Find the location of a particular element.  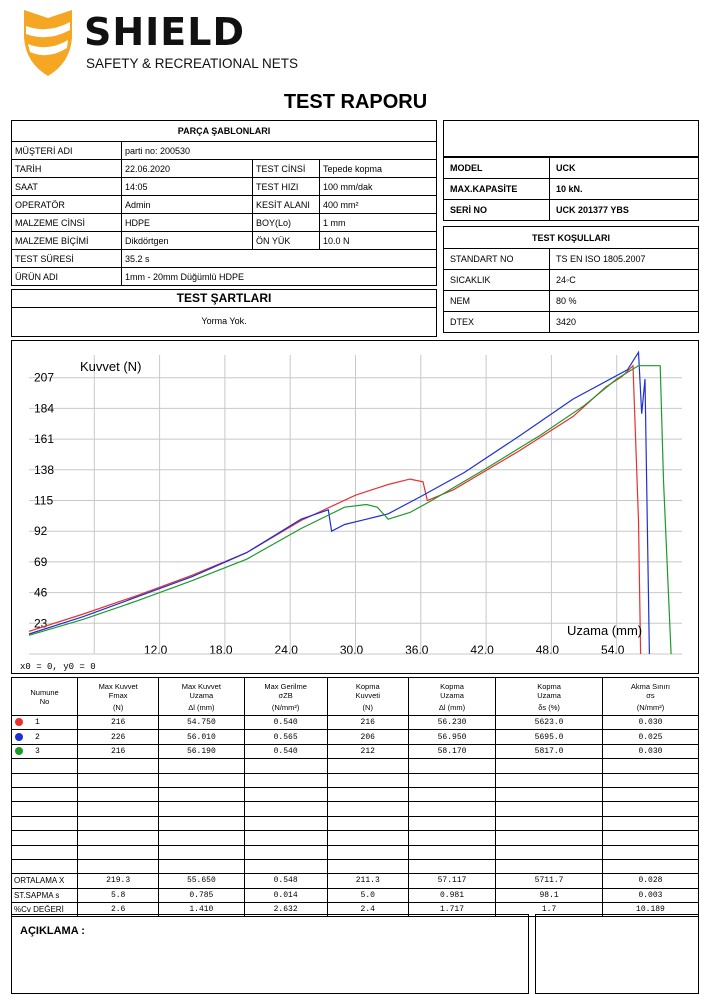

kesit-value: 400 mm² is located at coordinates (378, 204).